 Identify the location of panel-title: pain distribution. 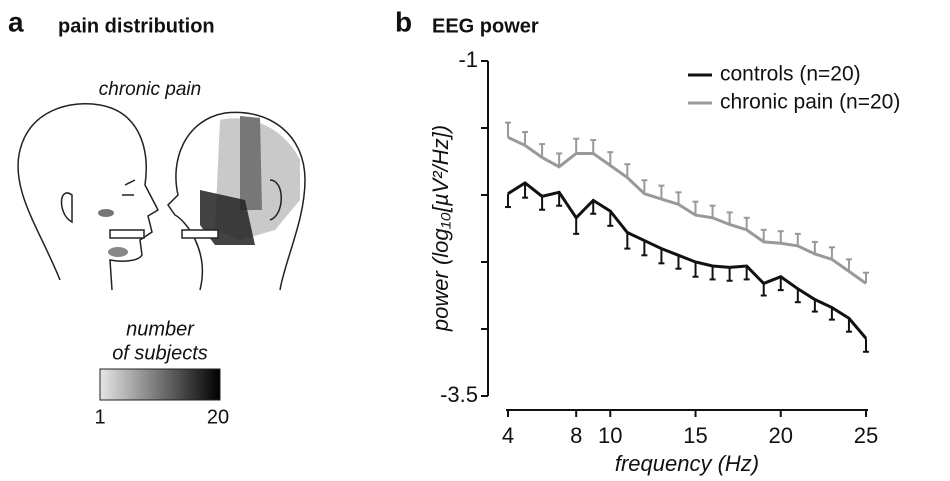
(136, 26).